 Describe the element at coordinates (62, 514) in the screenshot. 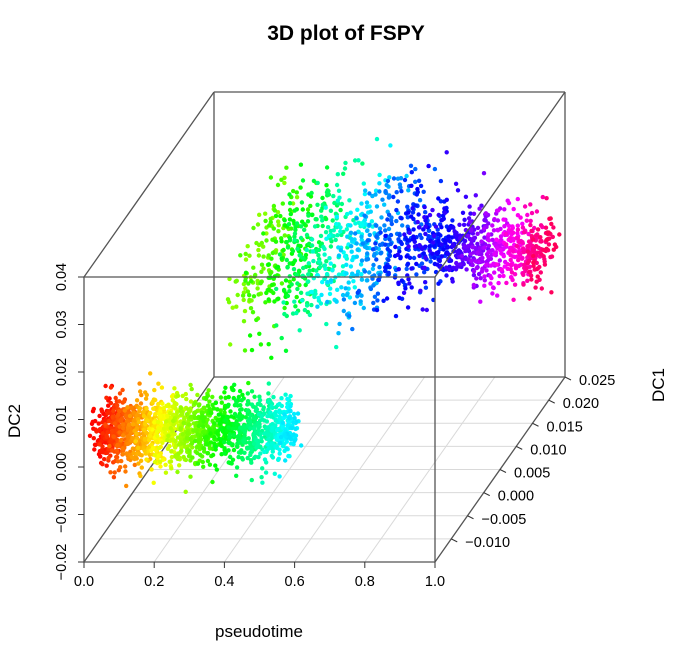

I see `z-tick-label: −0.01` at that location.